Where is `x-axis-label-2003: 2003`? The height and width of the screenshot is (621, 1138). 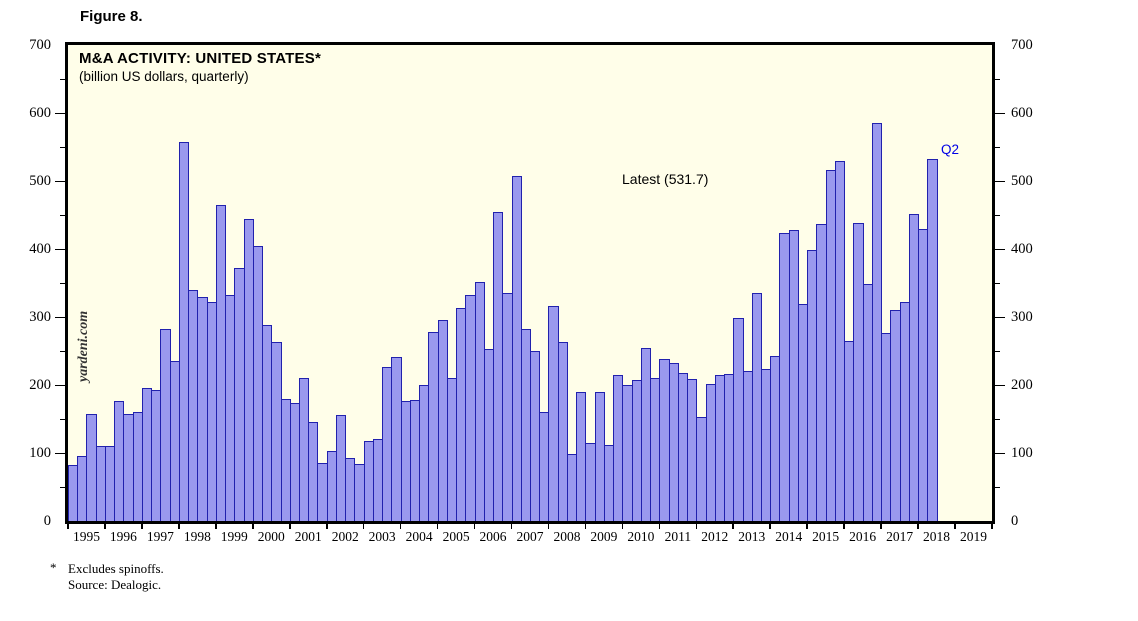
x-axis-label-2003: 2003 is located at coordinates (382, 536).